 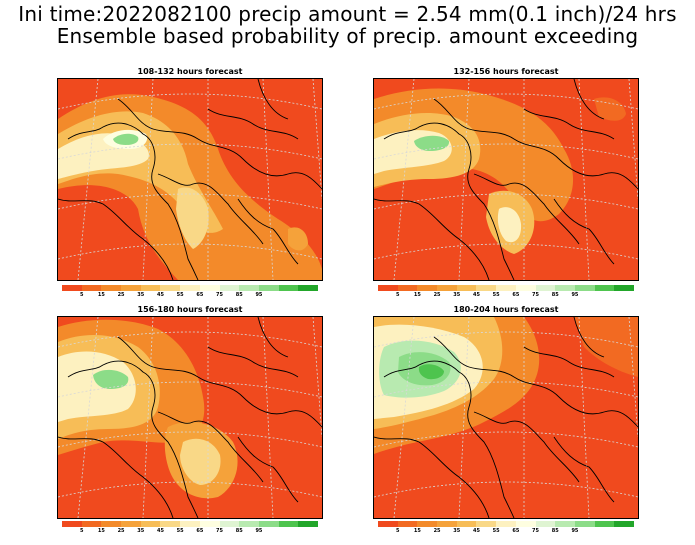 I want to click on panel-1-map, so click(x=190, y=179).